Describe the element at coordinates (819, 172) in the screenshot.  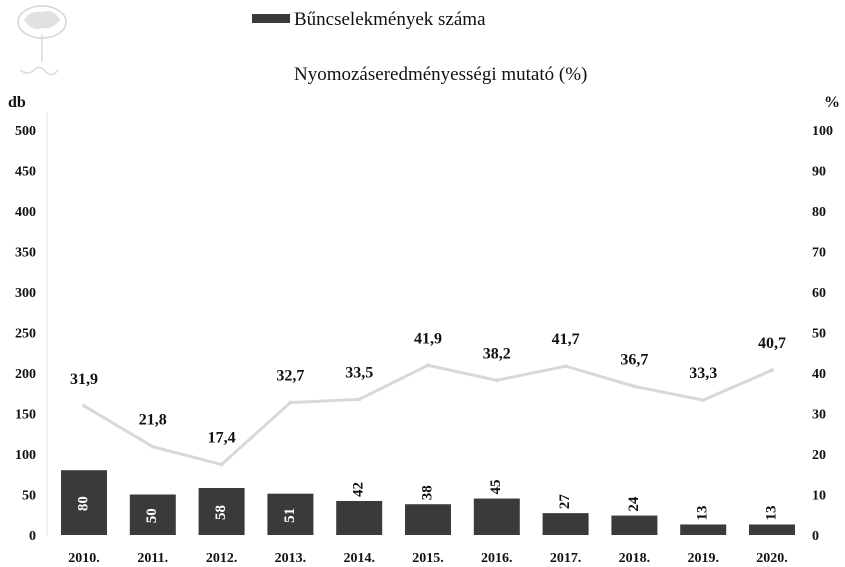
I see `y-right-tick-label: 90` at that location.